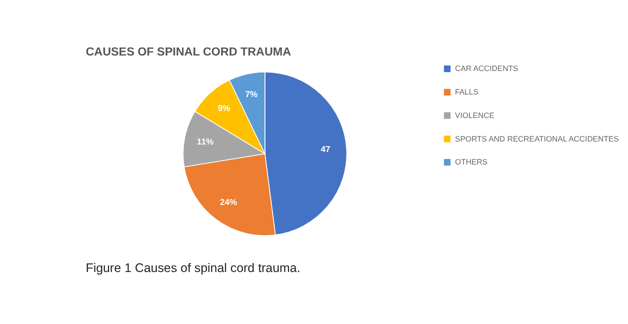  I want to click on data-label: 47, so click(325, 149).